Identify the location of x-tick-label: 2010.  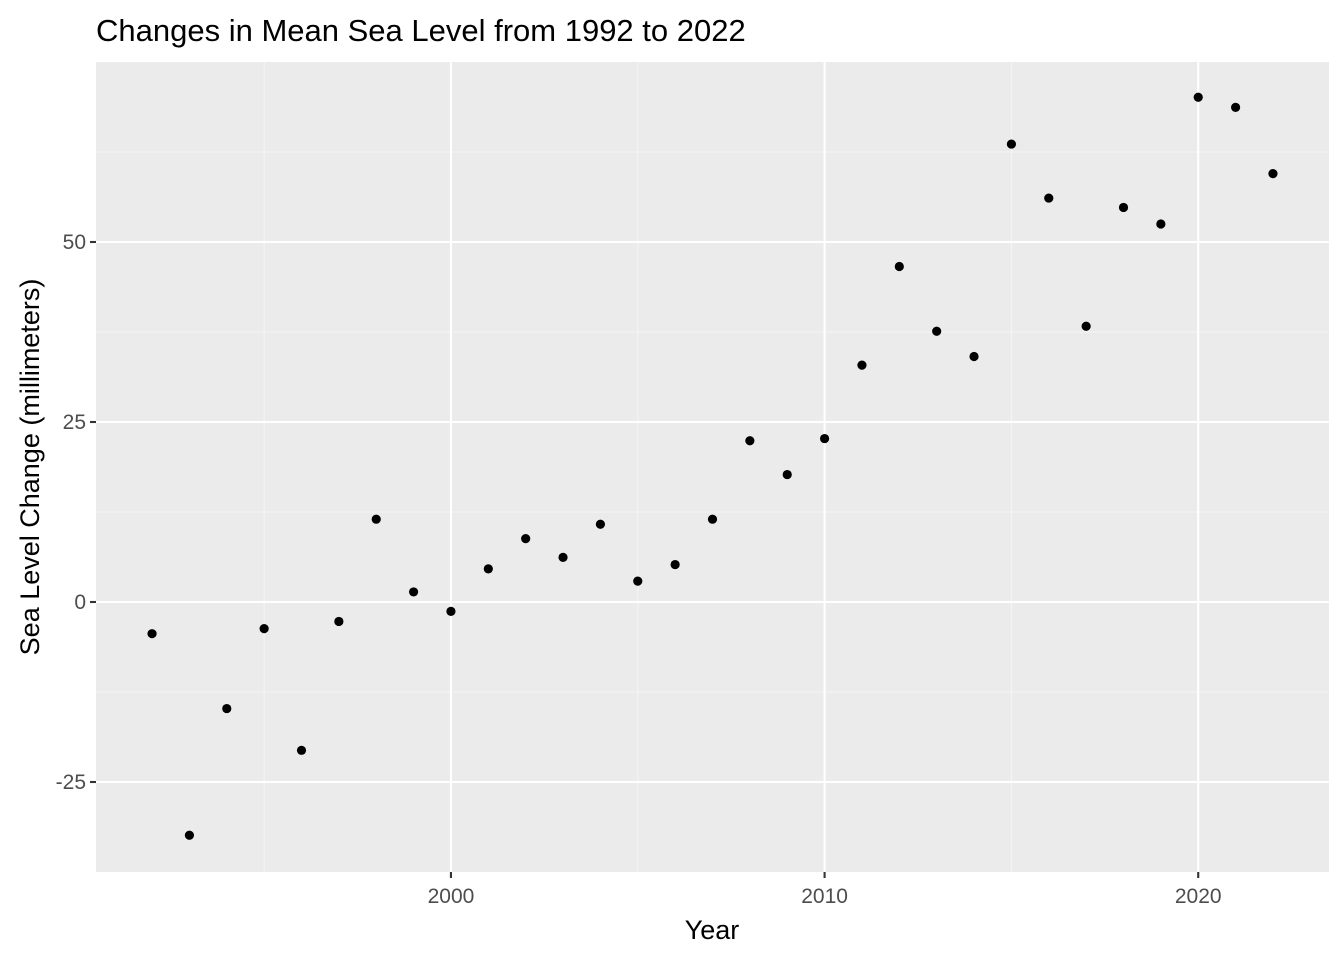
(824, 896).